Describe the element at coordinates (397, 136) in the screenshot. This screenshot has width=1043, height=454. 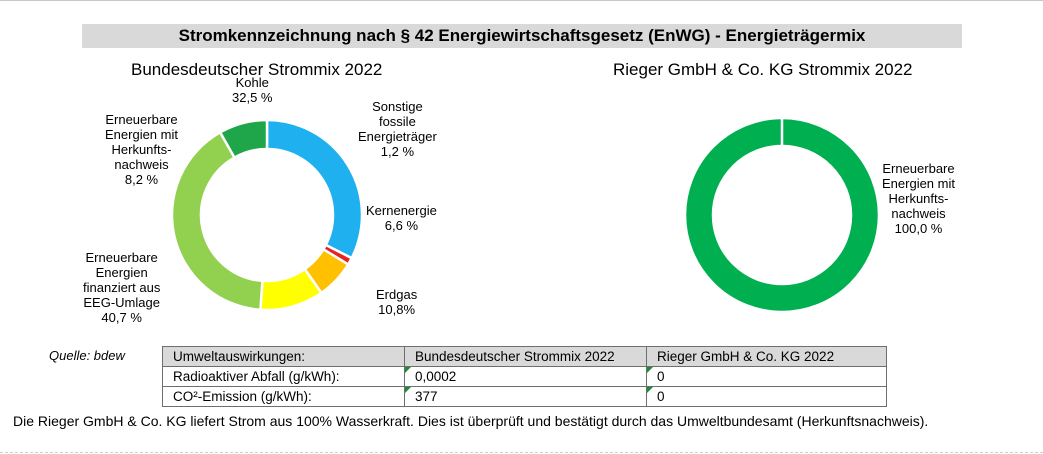
I see `slice-label-line: Energieträger` at that location.